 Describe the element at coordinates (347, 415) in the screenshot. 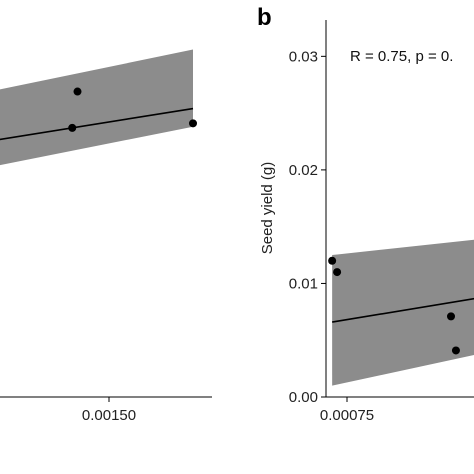

I see `x-tick-label: 0.00075` at that location.